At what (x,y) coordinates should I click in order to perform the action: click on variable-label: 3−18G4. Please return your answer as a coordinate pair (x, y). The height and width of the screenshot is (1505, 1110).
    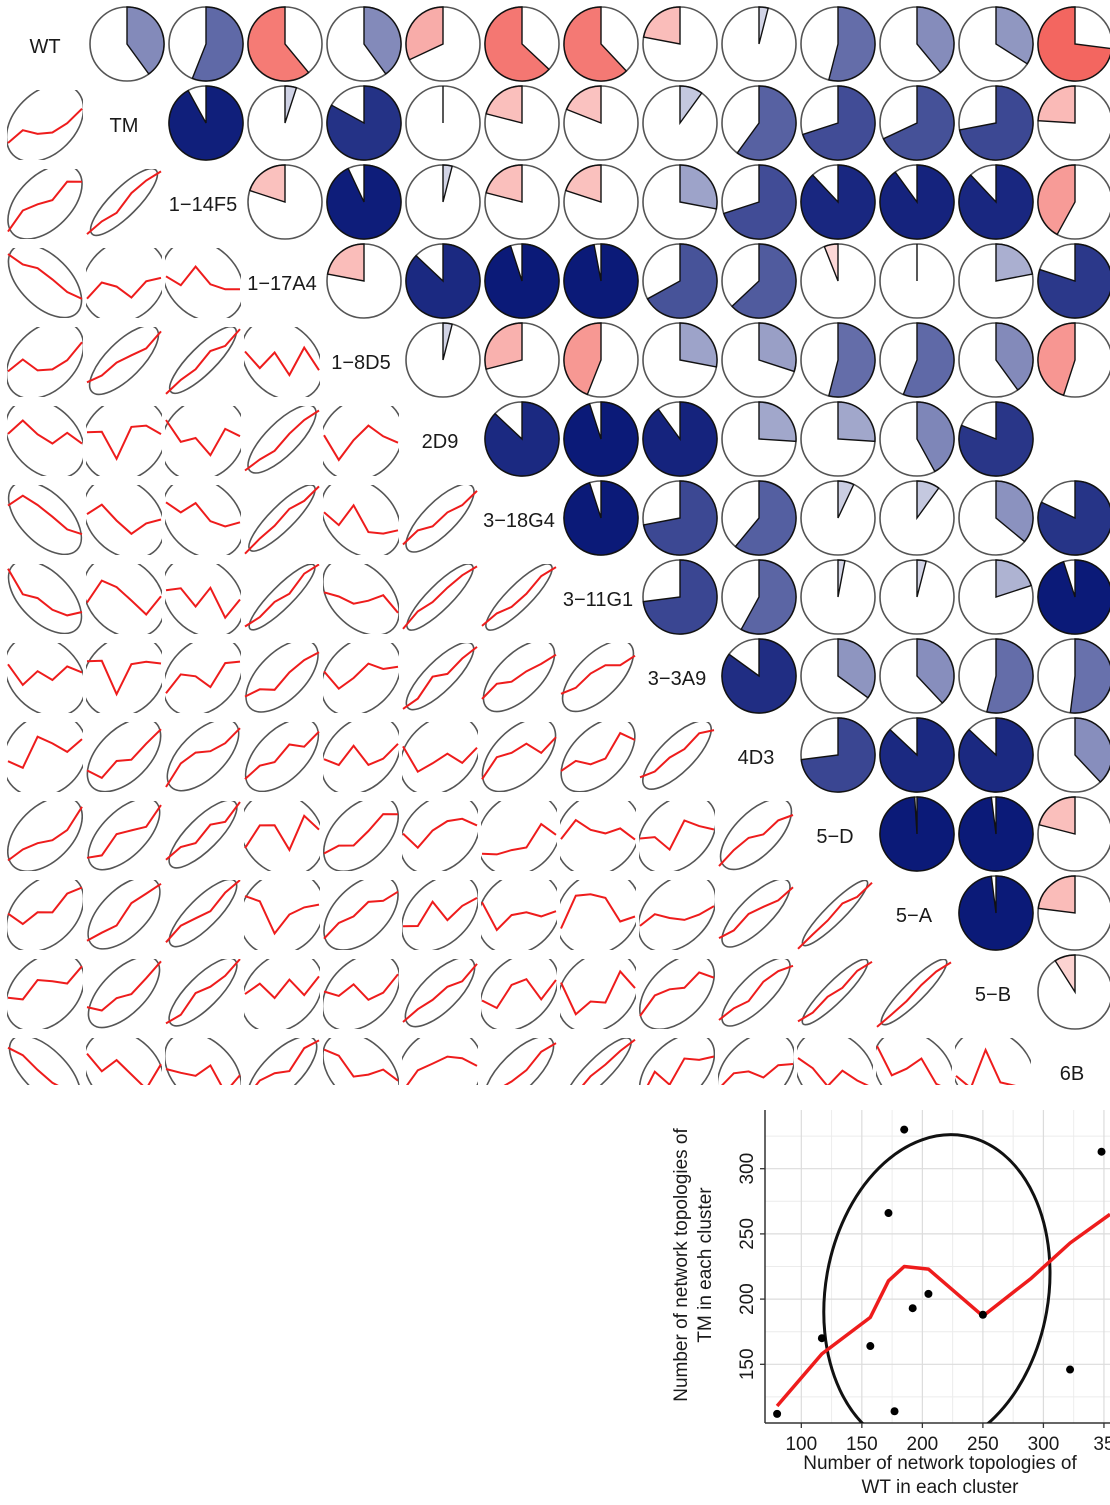
    Looking at the image, I should click on (519, 521).